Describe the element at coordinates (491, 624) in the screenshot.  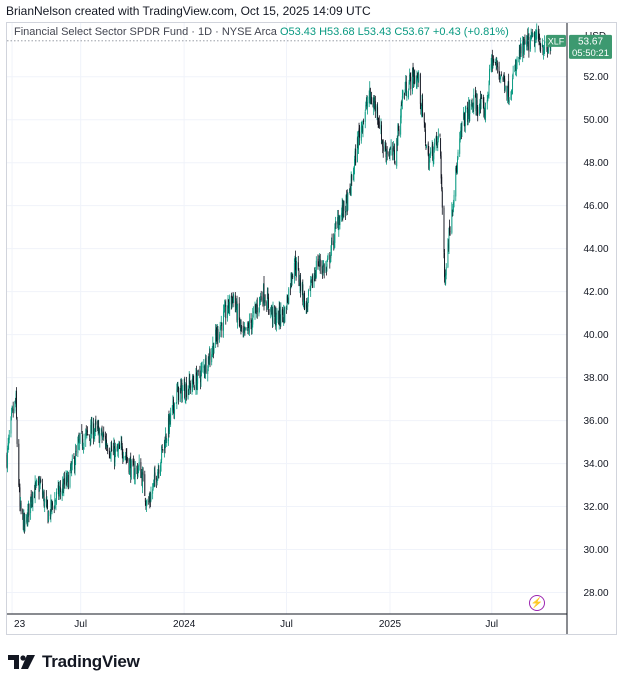
I see `x-tick-label: Jul` at that location.